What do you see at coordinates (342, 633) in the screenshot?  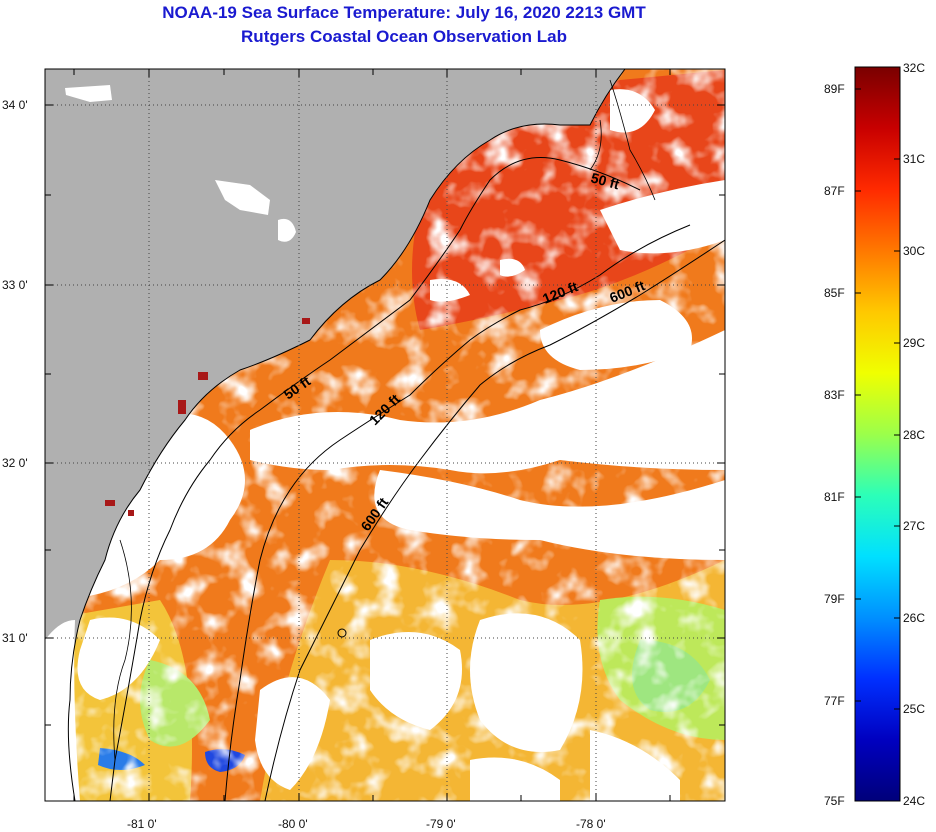 I see `contour-ring` at bounding box center [342, 633].